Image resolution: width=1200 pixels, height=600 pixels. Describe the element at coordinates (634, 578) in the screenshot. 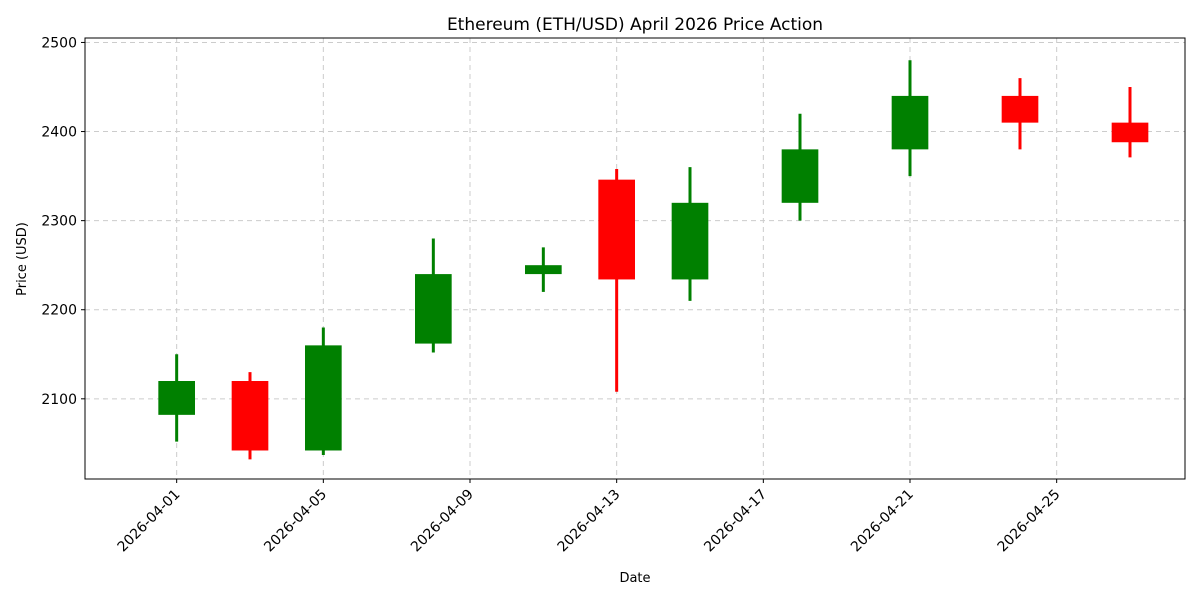

I see `x-axis-label: Date` at that location.